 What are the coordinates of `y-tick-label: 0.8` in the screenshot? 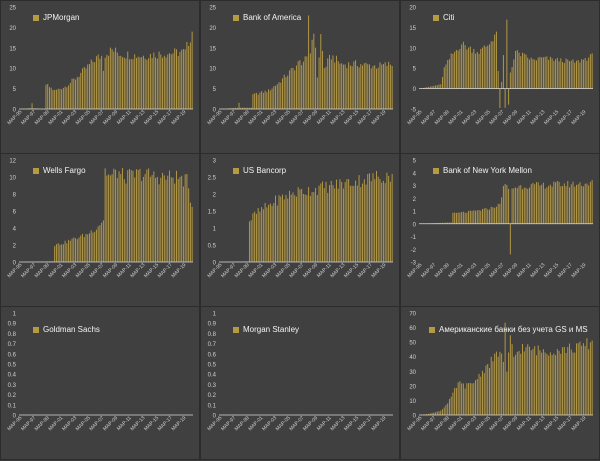 It's located at (12, 335).